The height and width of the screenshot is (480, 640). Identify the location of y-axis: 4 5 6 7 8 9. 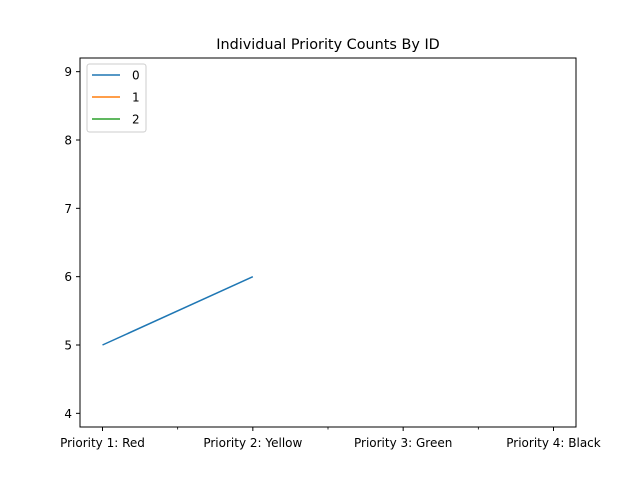
(72, 243).